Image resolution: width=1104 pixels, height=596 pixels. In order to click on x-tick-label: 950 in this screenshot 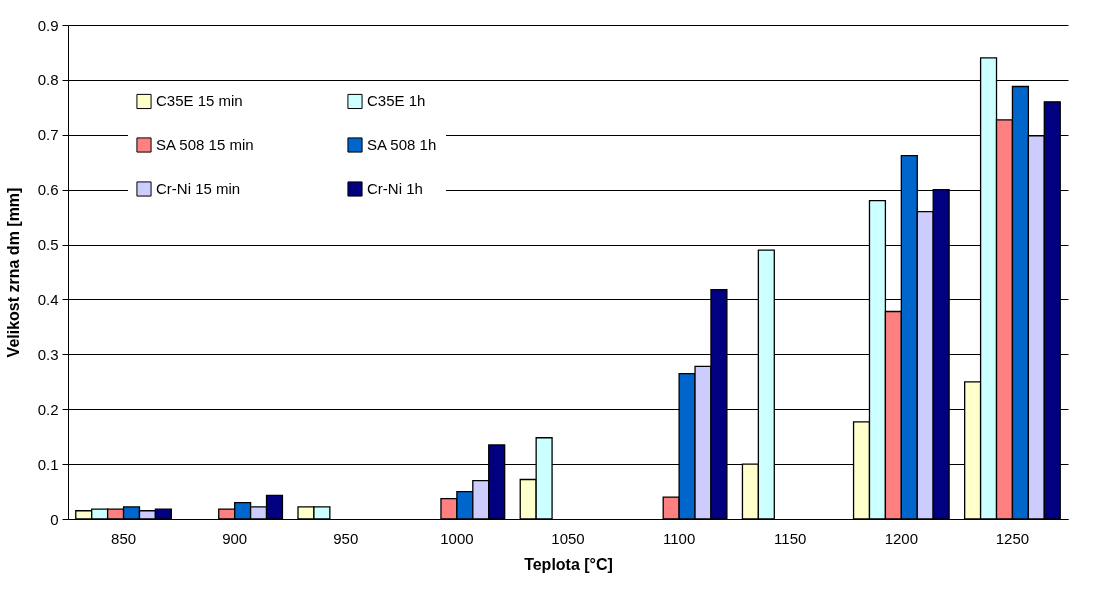, I will do `click(346, 538)`.